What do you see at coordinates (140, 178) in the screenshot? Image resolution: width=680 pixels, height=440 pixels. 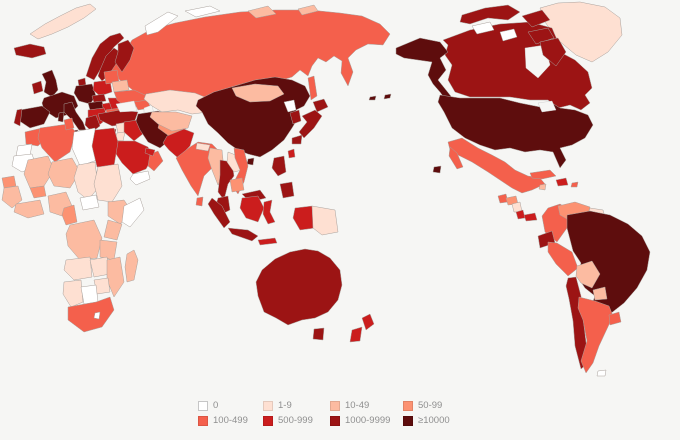 I see `region-yemen` at bounding box center [140, 178].